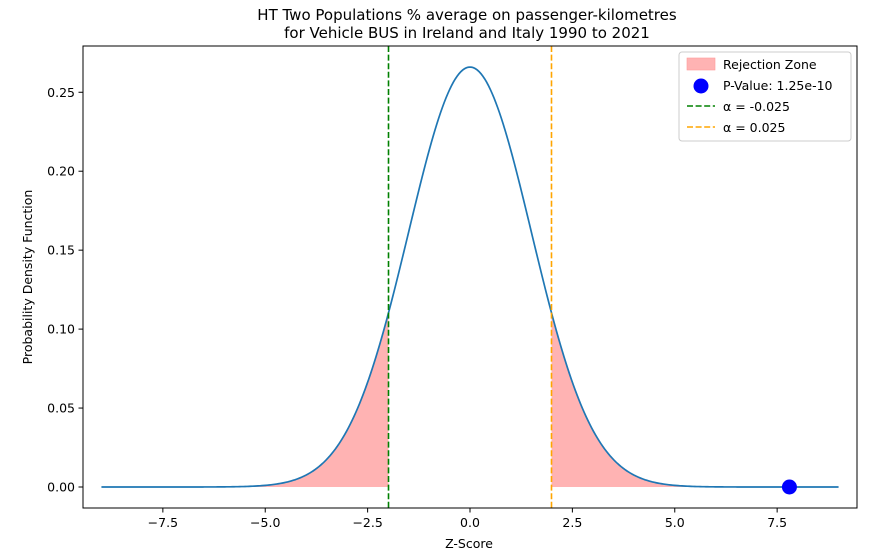 The image size is (874, 558). What do you see at coordinates (27, 277) in the screenshot?
I see `y-axis-label: Probability Density Function` at bounding box center [27, 277].